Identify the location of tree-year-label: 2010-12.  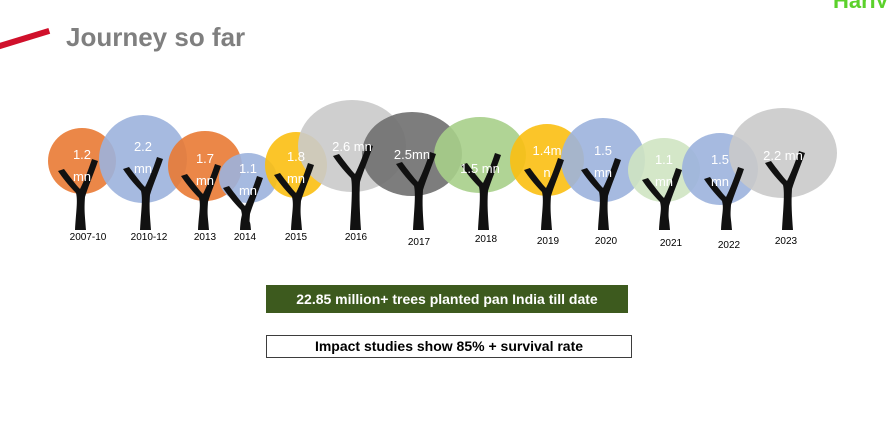
(149, 237).